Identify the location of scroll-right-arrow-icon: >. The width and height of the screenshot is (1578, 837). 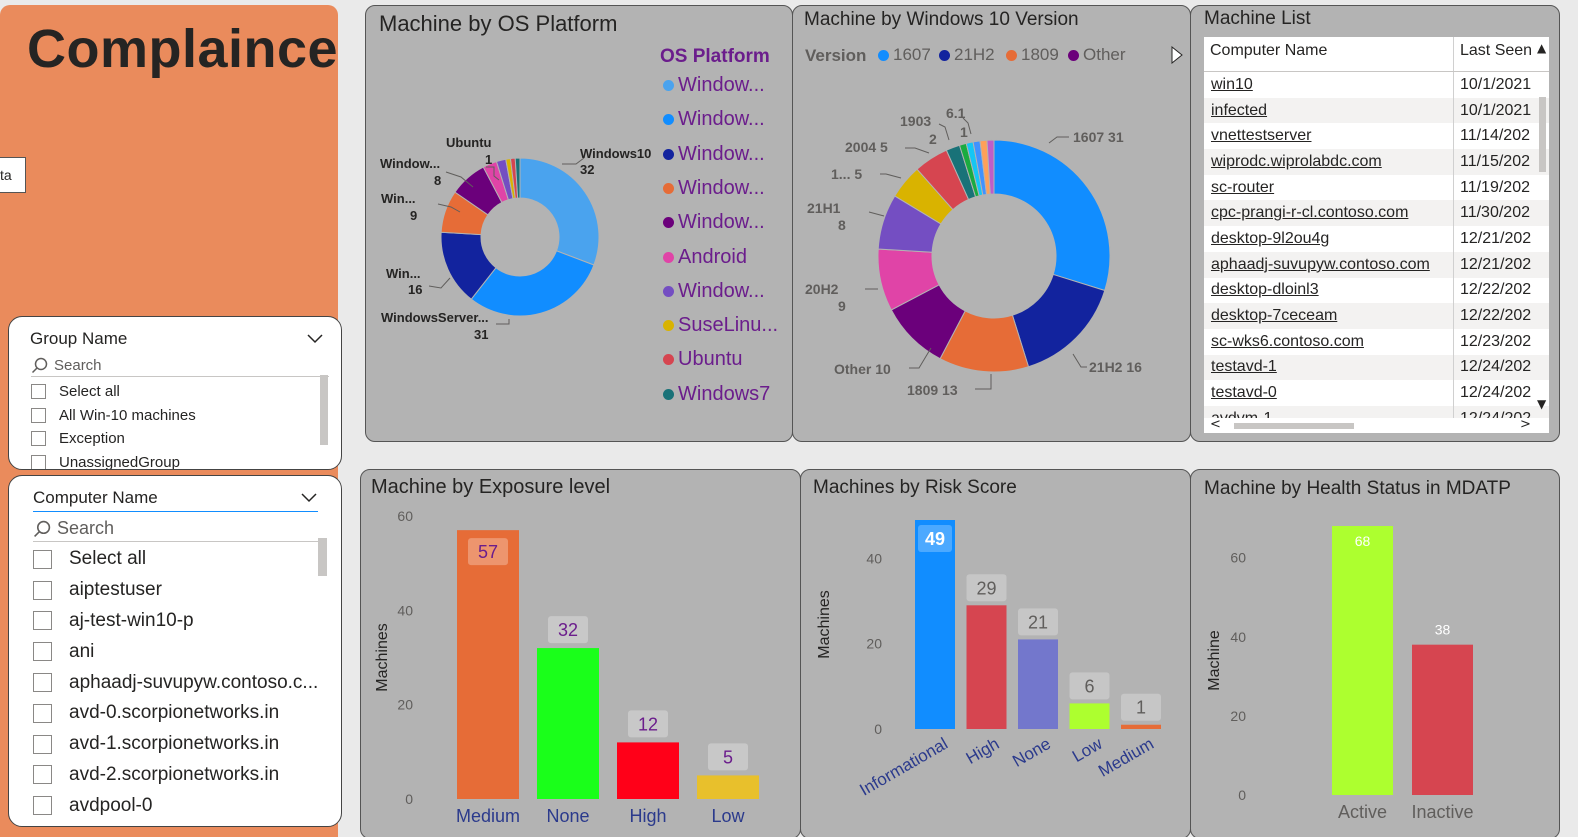
(1525, 424).